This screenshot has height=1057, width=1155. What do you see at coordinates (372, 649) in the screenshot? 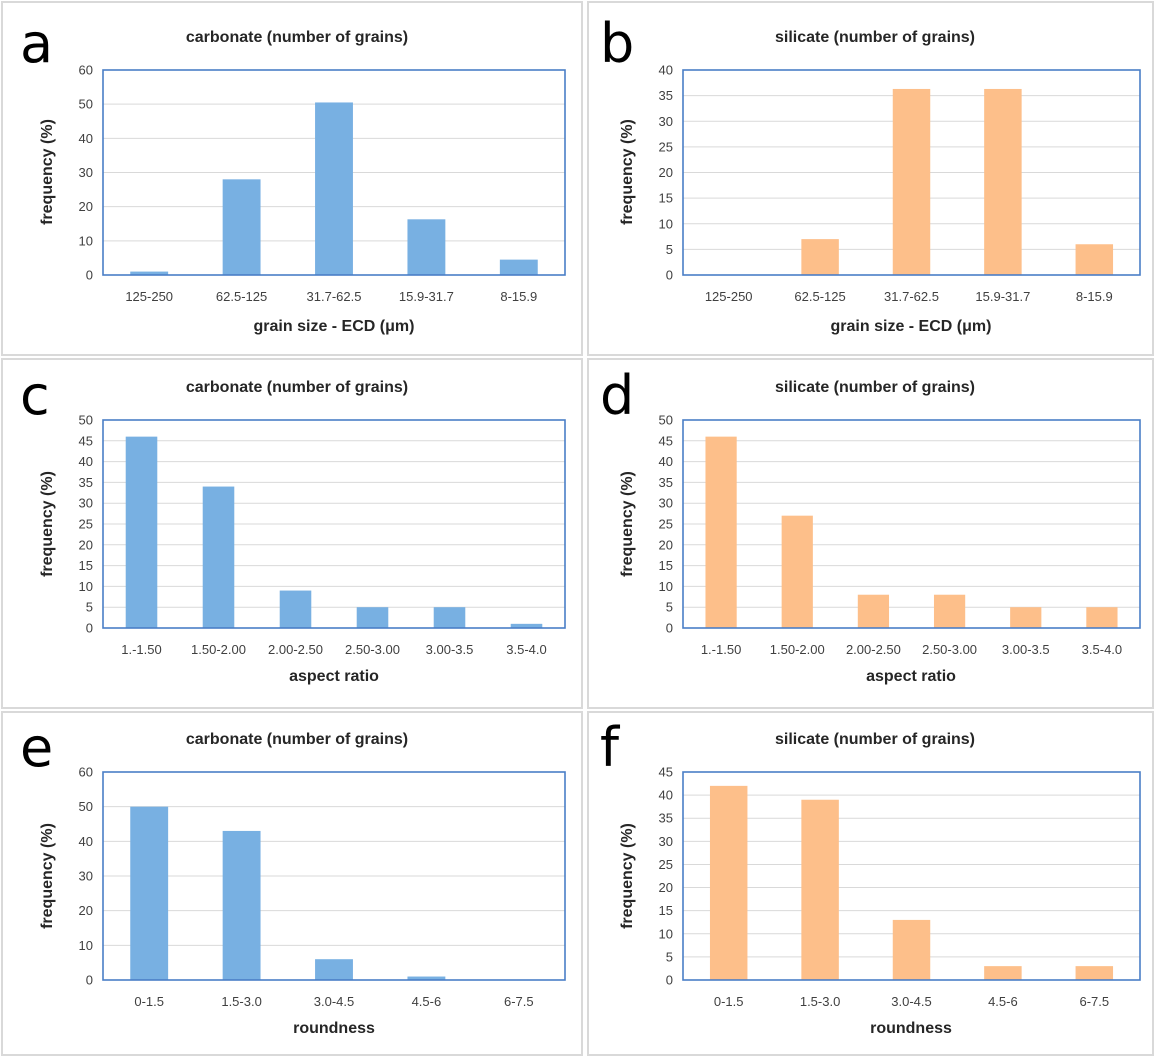
I see `chart-c-xtick-label: 2.50-3.00` at bounding box center [372, 649].